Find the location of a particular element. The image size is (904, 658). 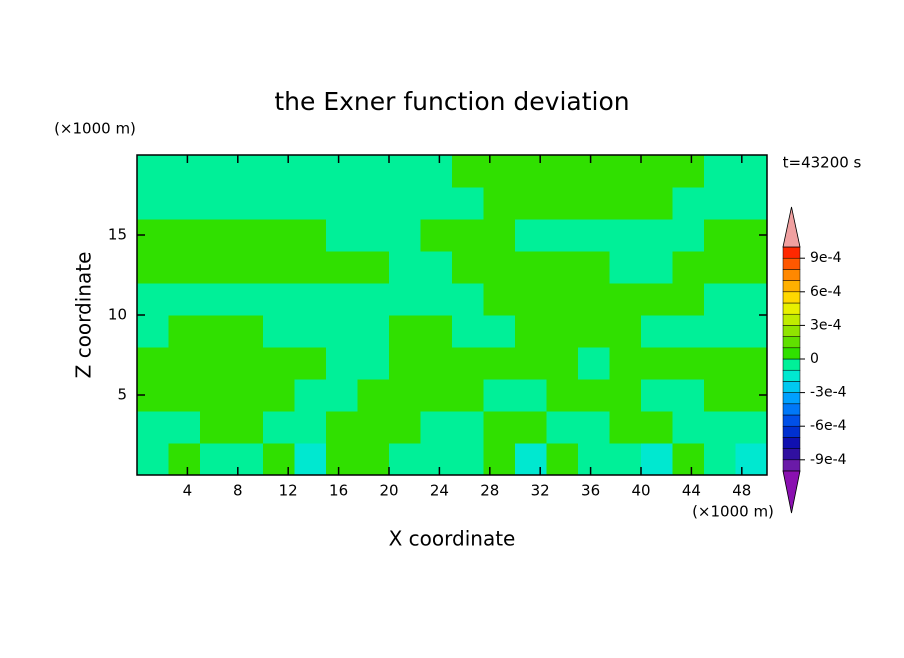

colorbar-label: 9e-4 is located at coordinates (826, 258).